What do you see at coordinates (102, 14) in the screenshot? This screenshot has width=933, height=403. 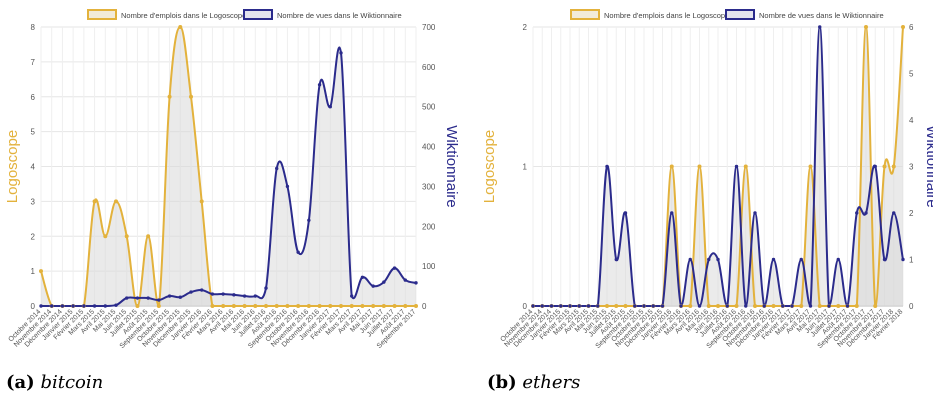 I see `legend-swatch-logoscope` at bounding box center [102, 14].